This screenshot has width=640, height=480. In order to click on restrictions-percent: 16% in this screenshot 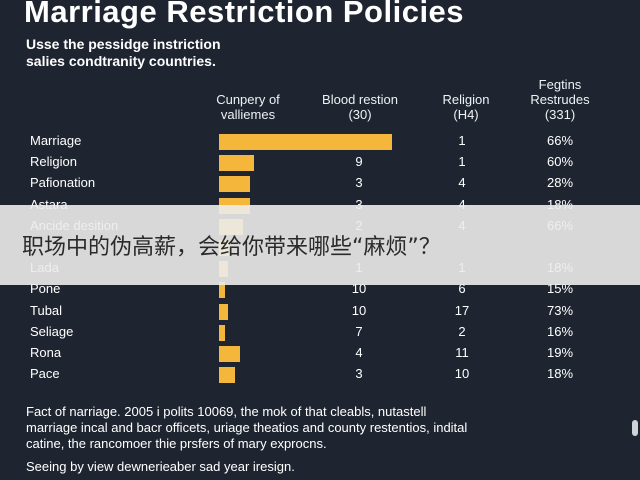, I will do `click(560, 331)`.